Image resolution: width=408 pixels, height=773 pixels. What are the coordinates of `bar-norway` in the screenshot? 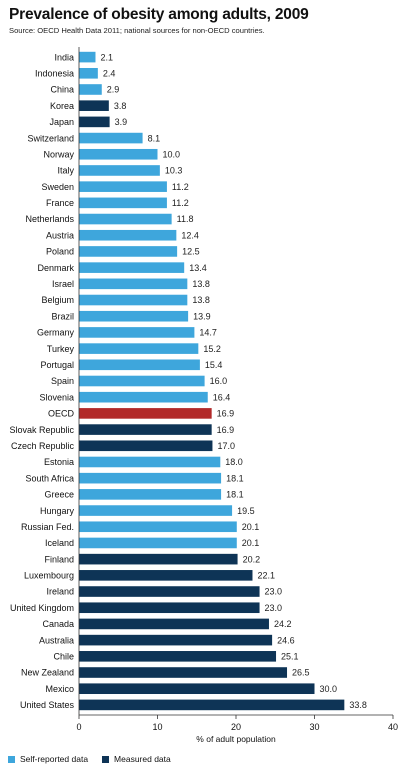 It's located at (118, 154).